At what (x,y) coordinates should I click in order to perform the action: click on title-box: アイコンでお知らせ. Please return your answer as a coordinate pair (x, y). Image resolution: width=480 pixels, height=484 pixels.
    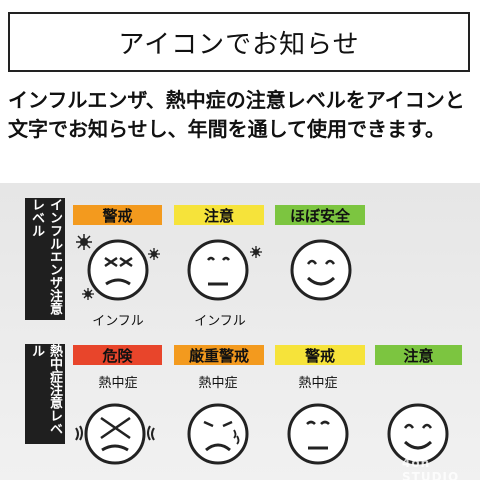
    Looking at the image, I should click on (239, 42).